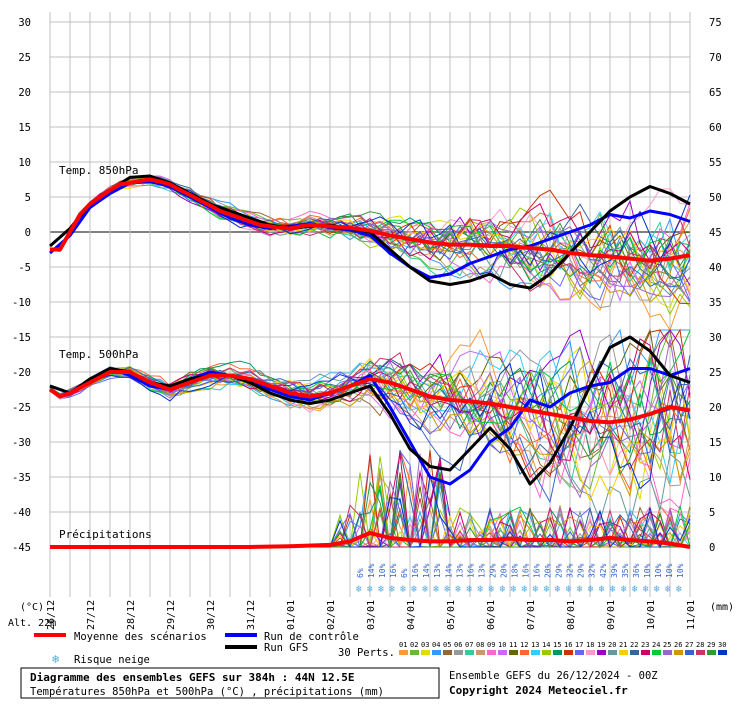 The height and width of the screenshot is (704, 740). What do you see at coordinates (480, 645) in the screenshot?
I see `pert-number: 08` at bounding box center [480, 645].